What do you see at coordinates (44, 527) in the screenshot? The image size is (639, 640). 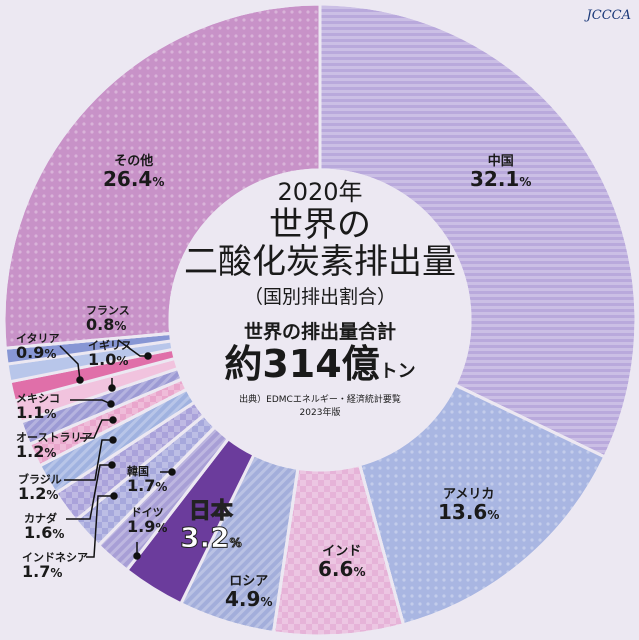 I see `label-canada: カナダ 1.6%` at bounding box center [44, 527].